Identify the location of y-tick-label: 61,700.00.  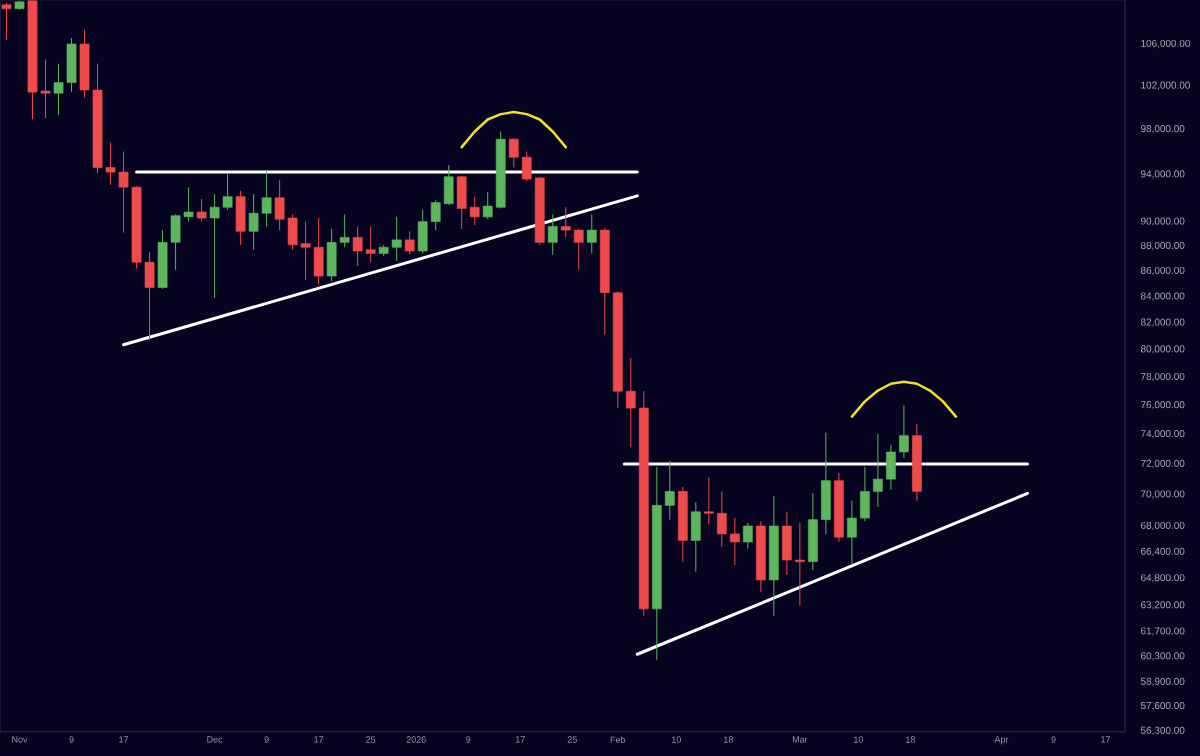
(1163, 631).